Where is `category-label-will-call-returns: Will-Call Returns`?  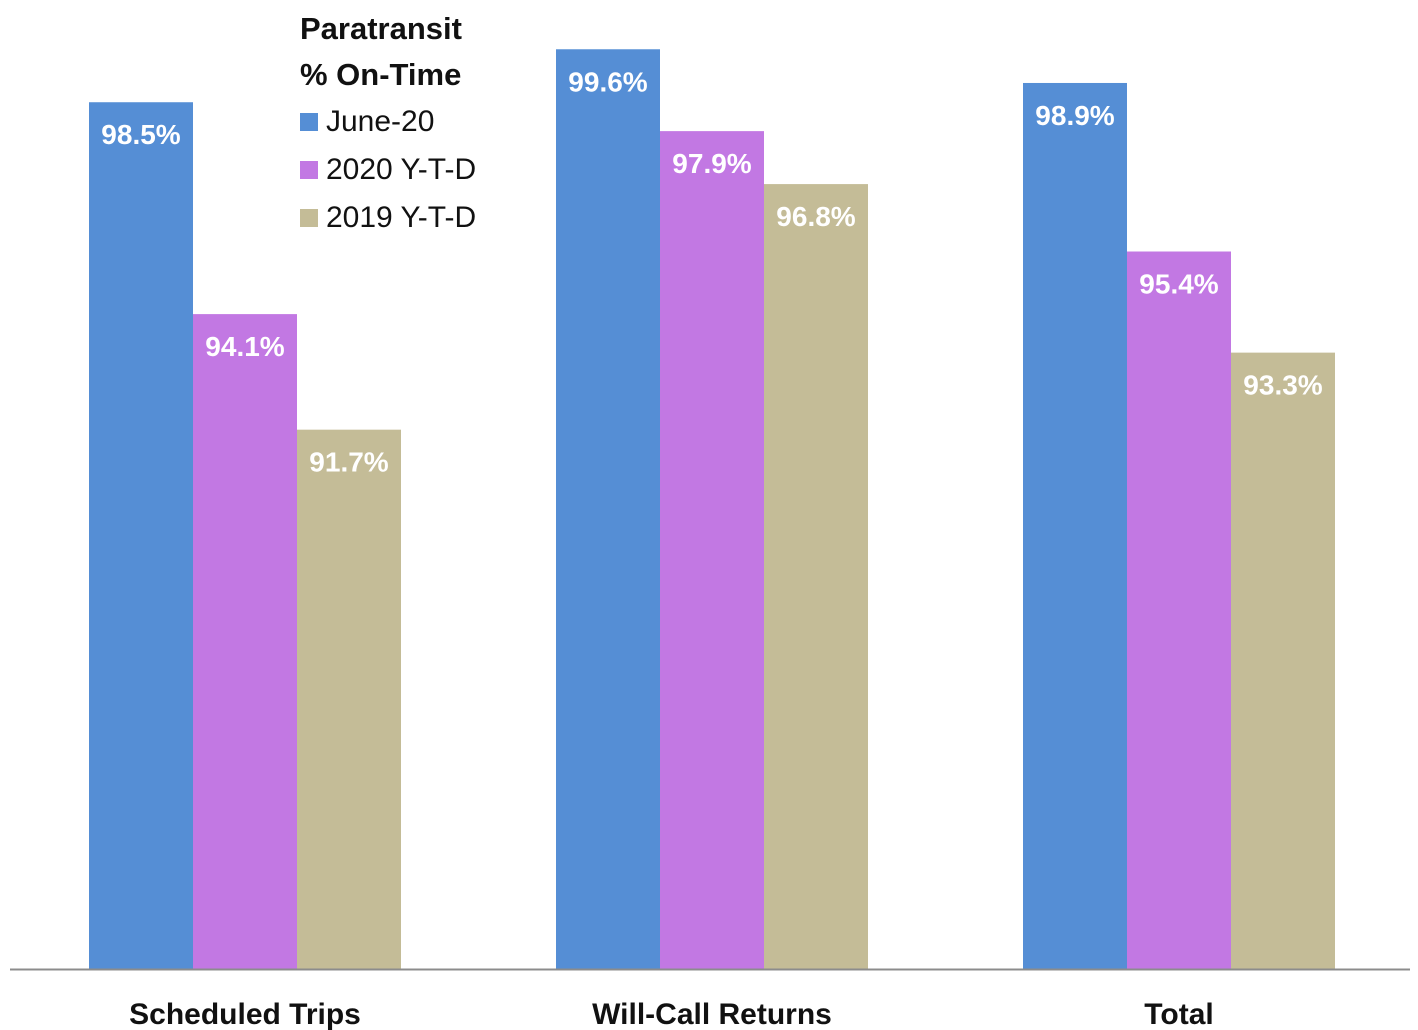 category-label-will-call-returns: Will-Call Returns is located at coordinates (712, 1014).